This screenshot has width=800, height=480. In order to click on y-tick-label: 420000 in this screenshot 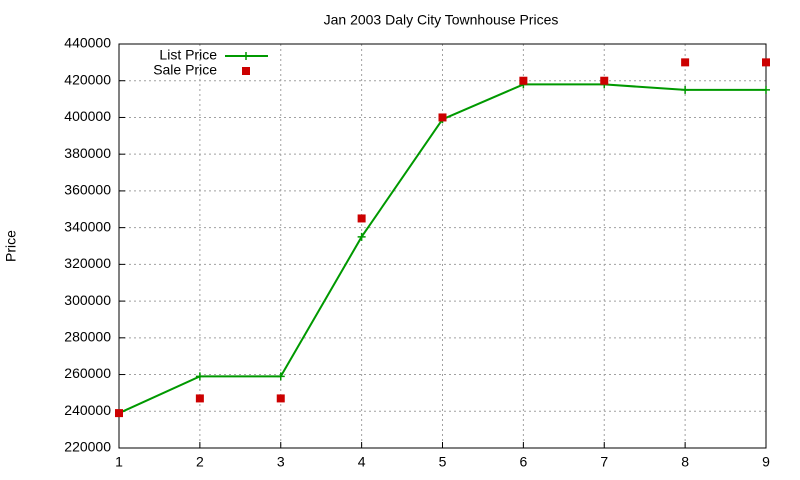, I will do `click(87, 79)`.